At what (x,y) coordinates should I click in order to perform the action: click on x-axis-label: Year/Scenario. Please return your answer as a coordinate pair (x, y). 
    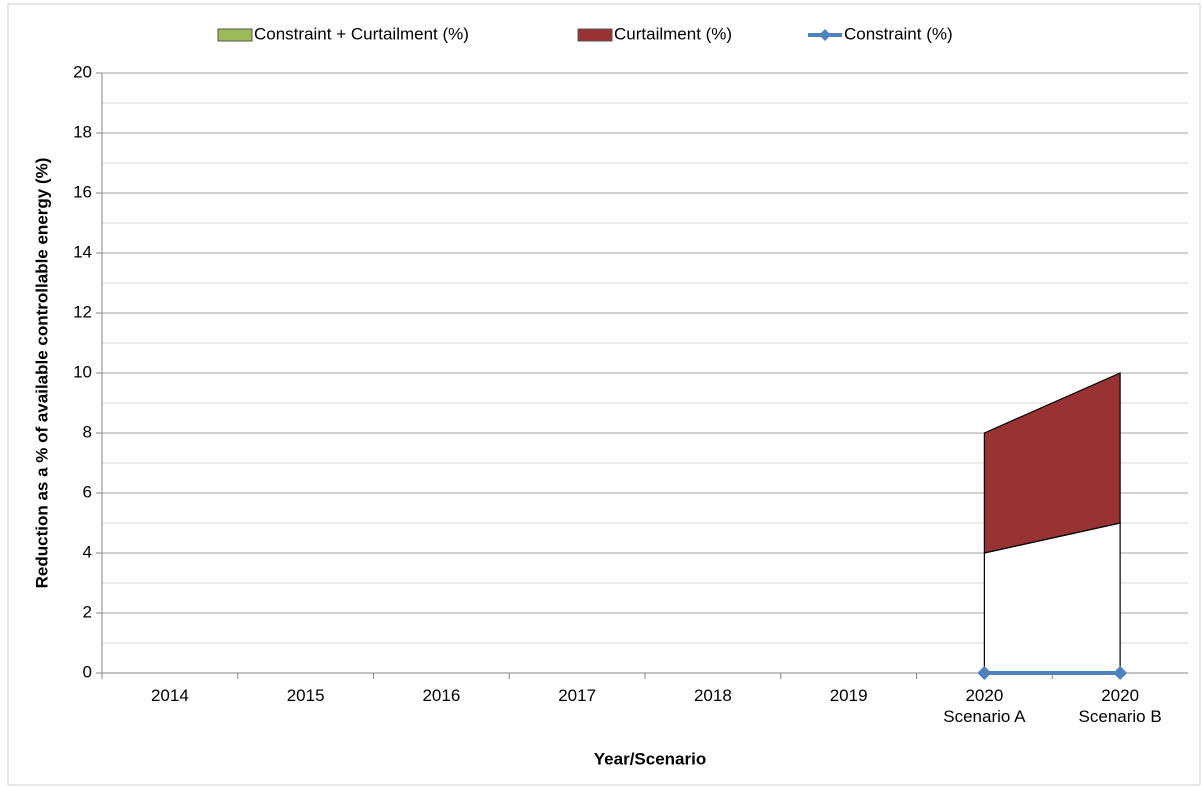
    Looking at the image, I should click on (650, 758).